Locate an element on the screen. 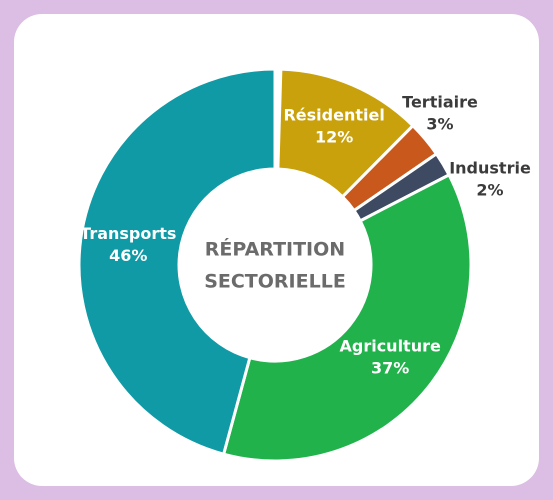 The width and height of the screenshot is (553, 500). segment-label: Résidentiel is located at coordinates (333, 115).